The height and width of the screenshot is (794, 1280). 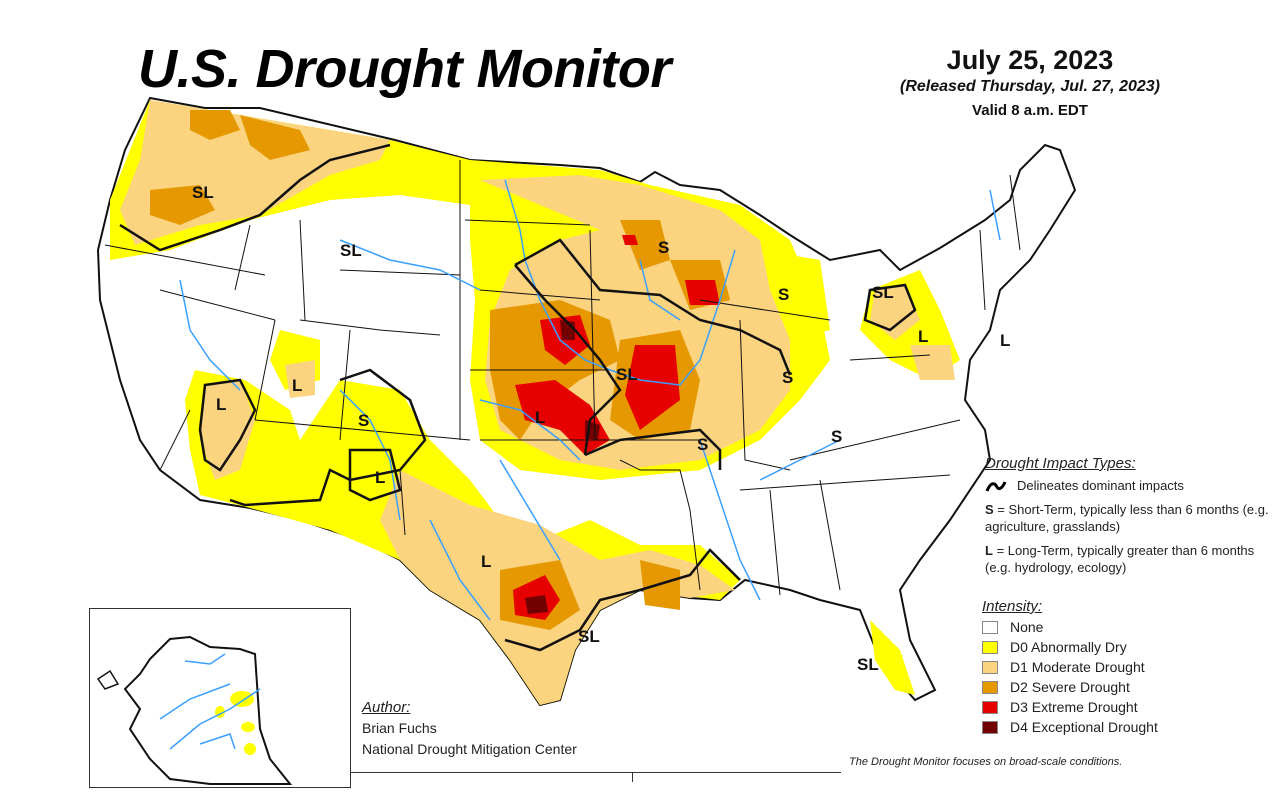 What do you see at coordinates (1127, 647) in the screenshot?
I see `legend-item-d0: D0 Abnormally Dry` at bounding box center [1127, 647].